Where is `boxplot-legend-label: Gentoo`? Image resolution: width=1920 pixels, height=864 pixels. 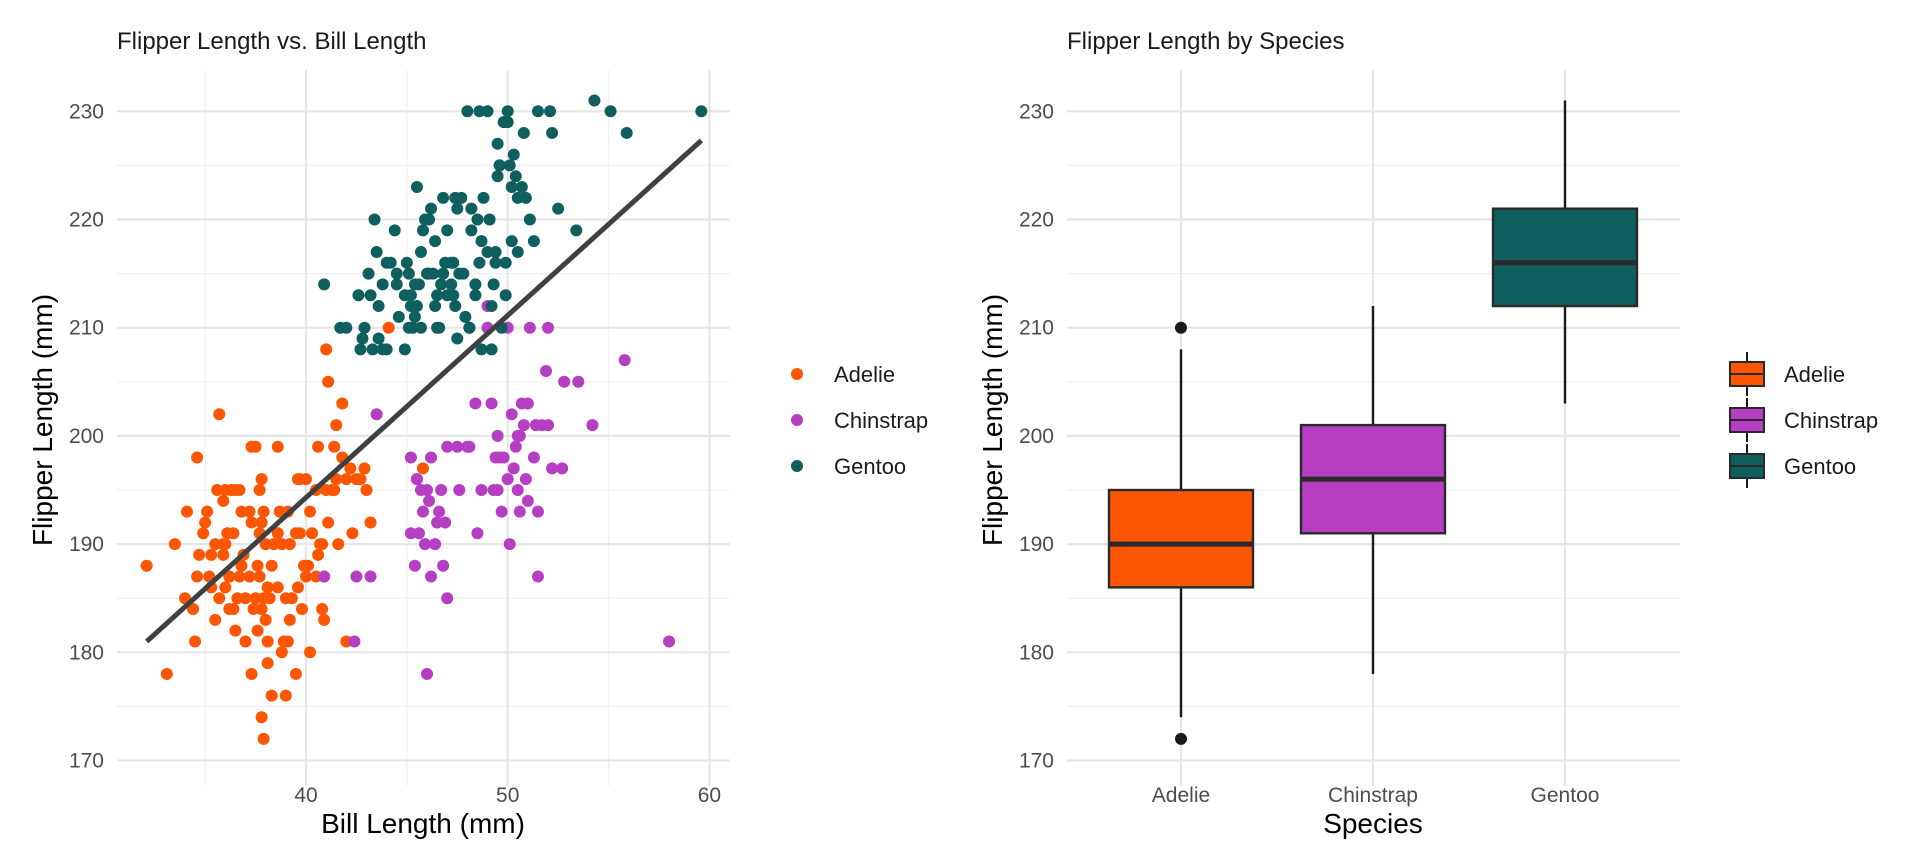
boxplot-legend-label: Gentoo is located at coordinates (1820, 466).